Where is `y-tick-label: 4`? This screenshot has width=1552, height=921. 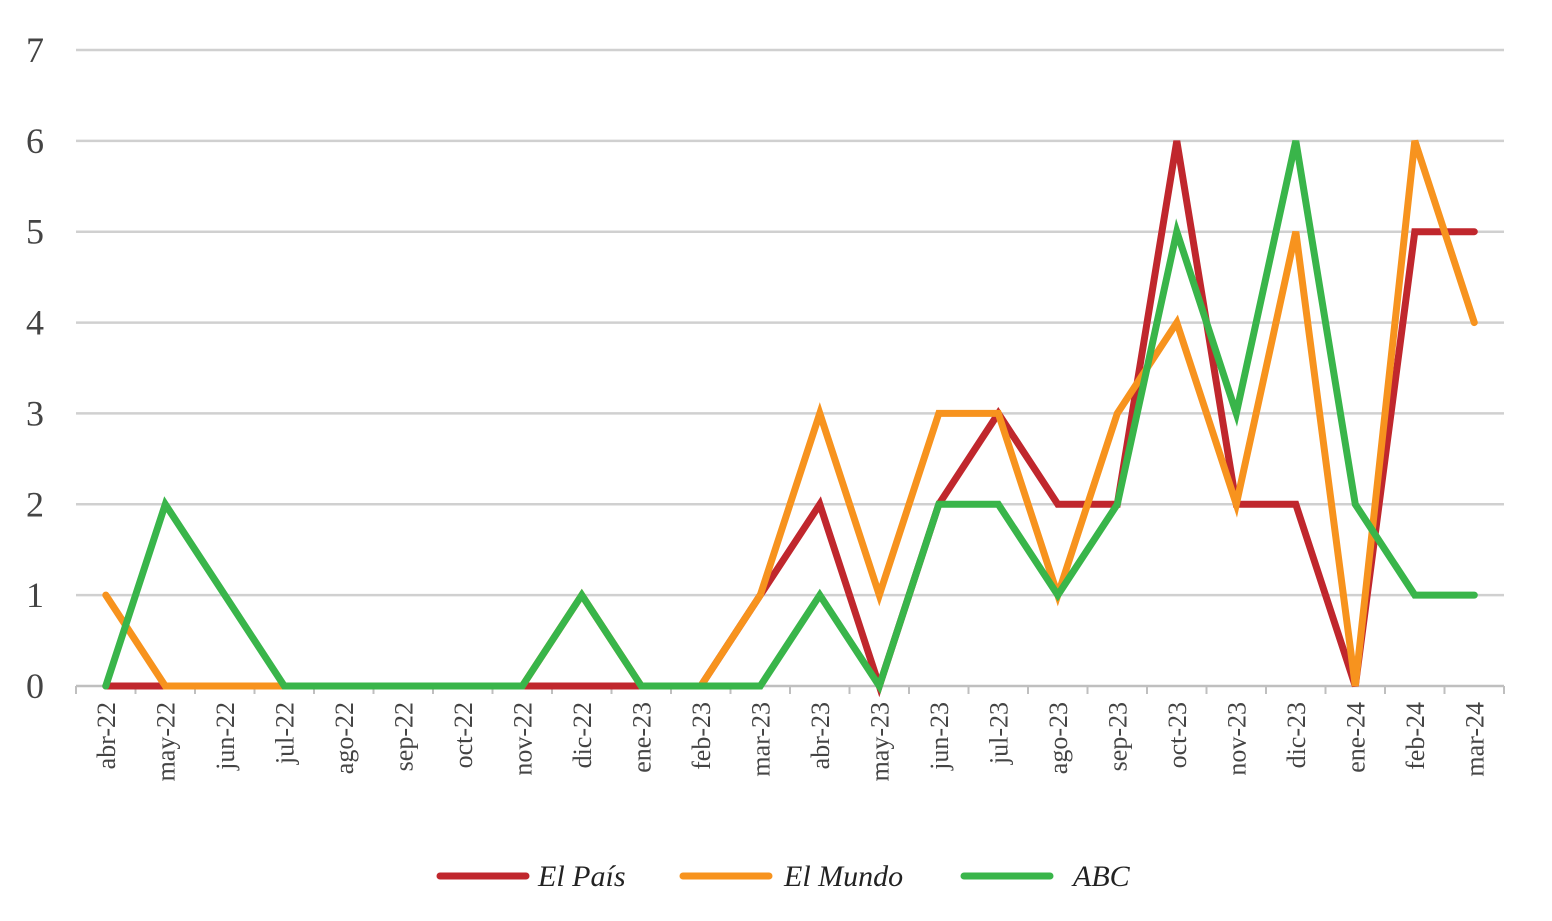
y-tick-label: 4 is located at coordinates (35, 323).